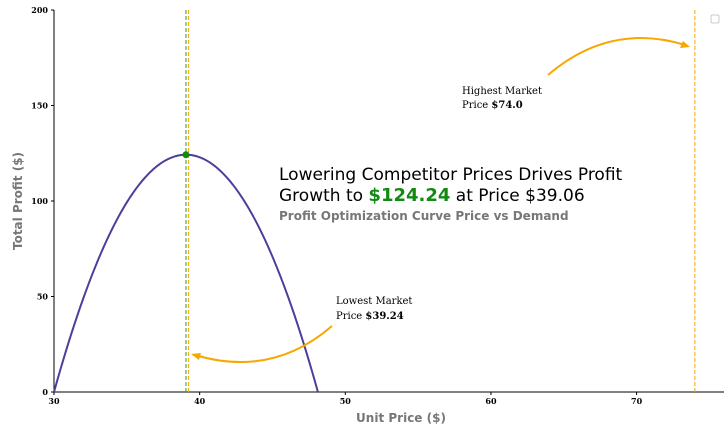 This screenshot has height=434, width=728. I want to click on title-highlight-value: $124.24, so click(409, 195).